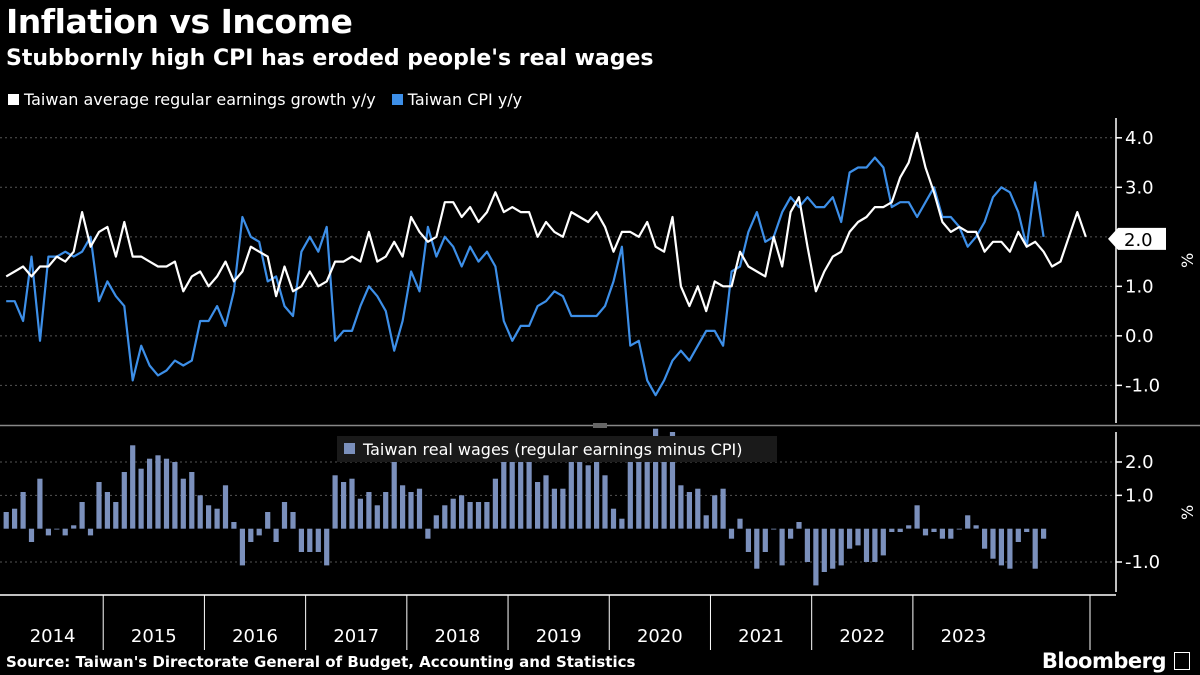 Image resolution: width=1200 pixels, height=675 pixels. Describe the element at coordinates (13, 99) in the screenshot. I see `legend-swatch-earnings` at that location.